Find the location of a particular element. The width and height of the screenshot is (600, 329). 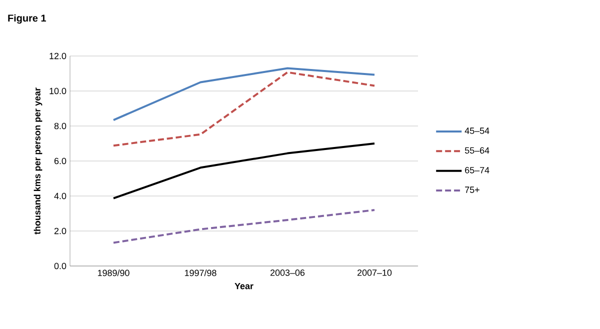

y-tick-label: 4.0 is located at coordinates (60, 196).